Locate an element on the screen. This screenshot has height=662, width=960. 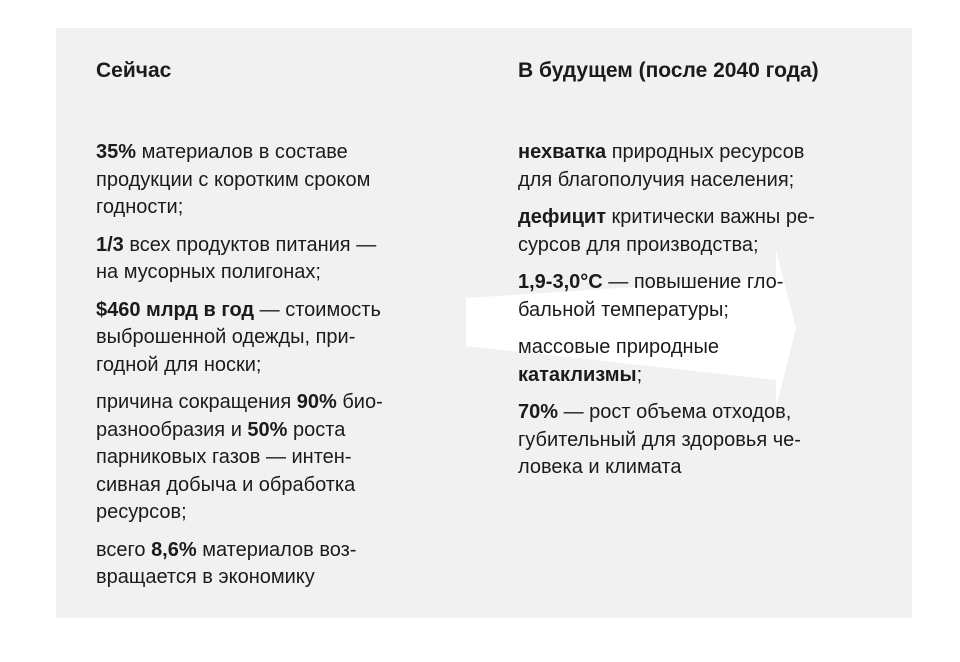
text-line: 70% — рост объема отходов, is located at coordinates (703, 413).